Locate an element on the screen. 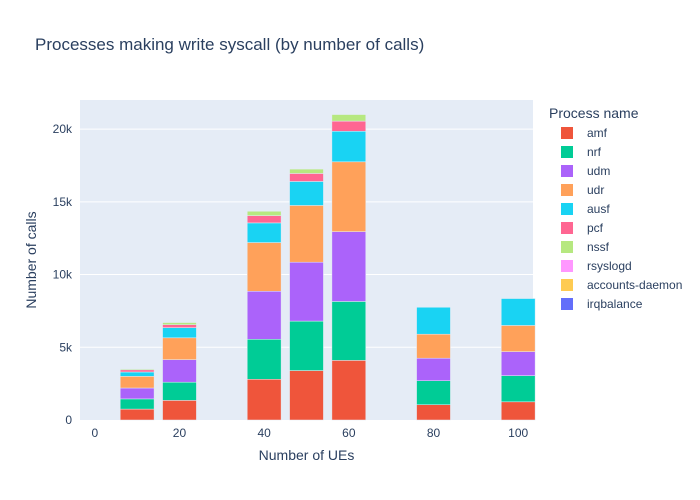 The width and height of the screenshot is (700, 500). x-tick-label: 20 is located at coordinates (180, 433).